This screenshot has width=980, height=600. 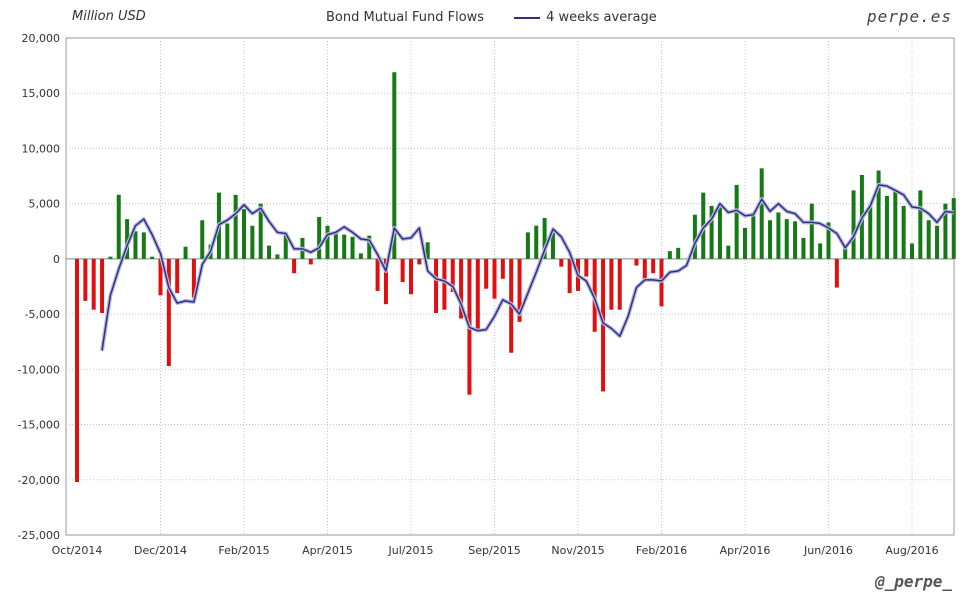 What do you see at coordinates (577, 550) in the screenshot?
I see `x-tick-label: Nov/2015` at bounding box center [577, 550].